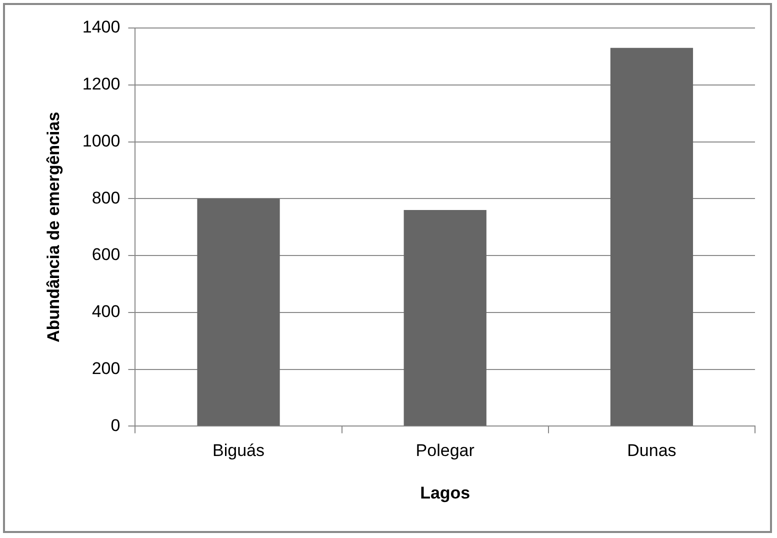 The width and height of the screenshot is (777, 538). Describe the element at coordinates (101, 140) in the screenshot. I see `y-tick-label: 1000` at that location.